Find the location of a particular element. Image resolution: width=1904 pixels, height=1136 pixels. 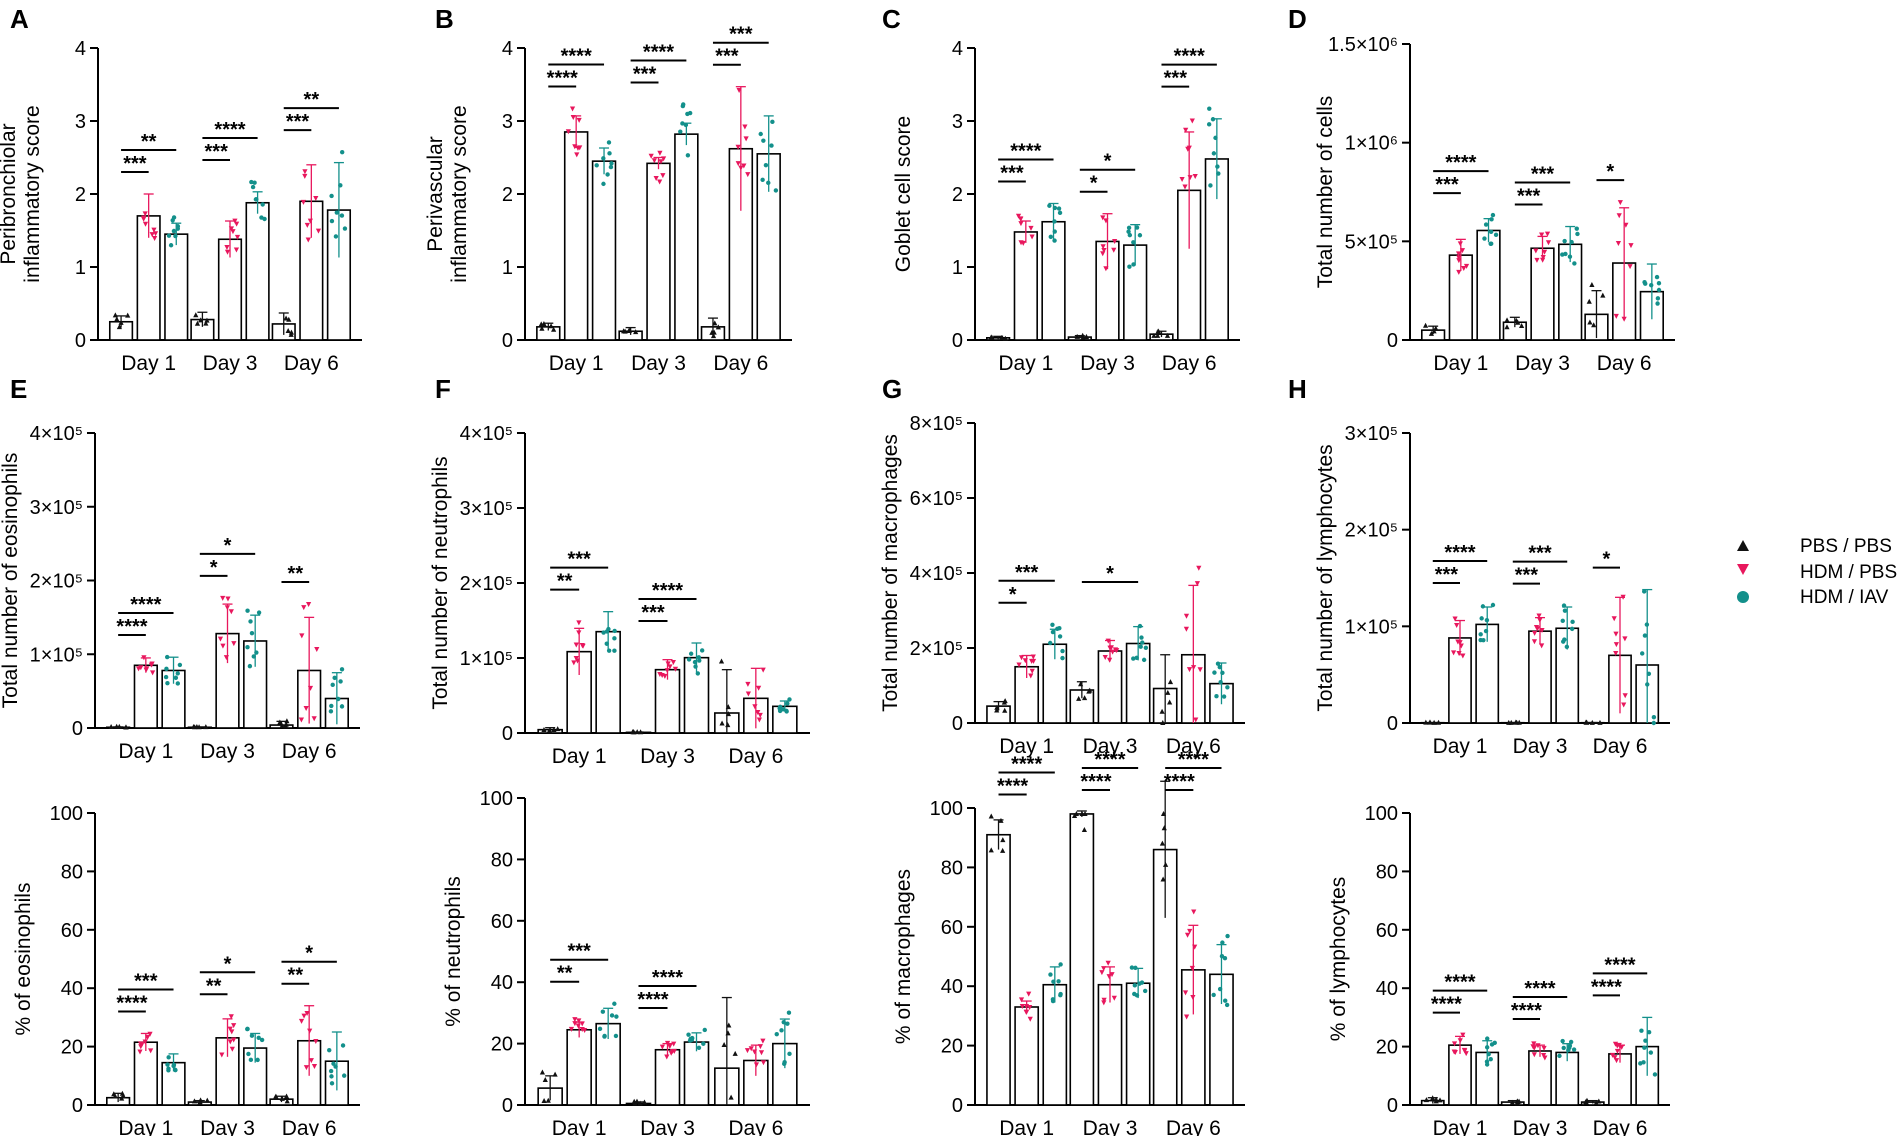

bar is located at coordinates (658, 251).